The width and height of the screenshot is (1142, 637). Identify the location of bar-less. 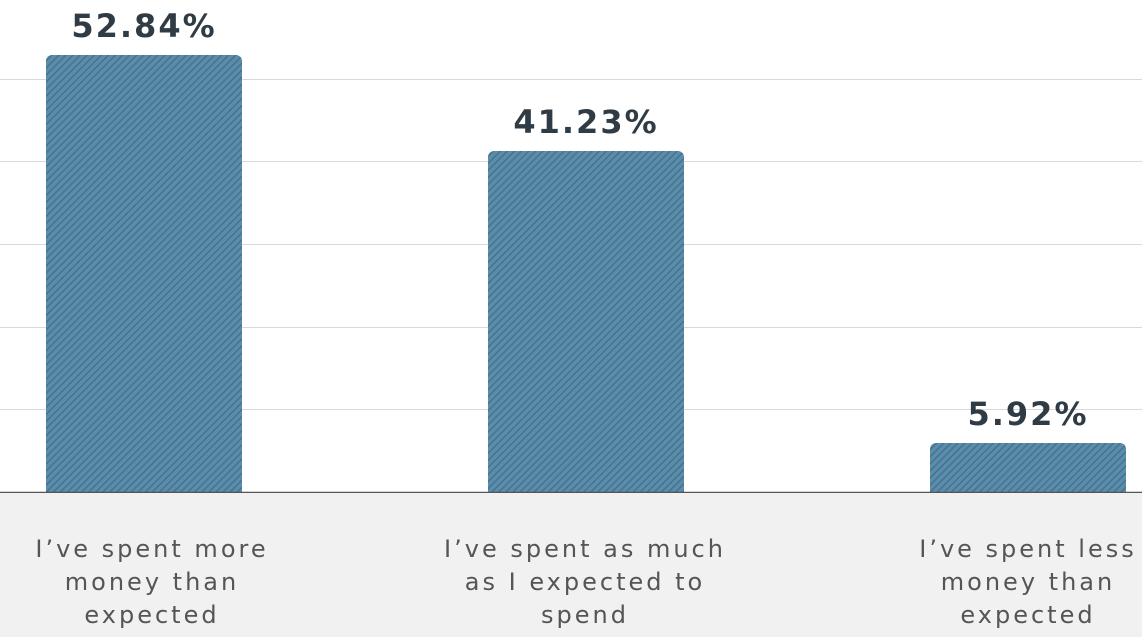
(1028, 470).